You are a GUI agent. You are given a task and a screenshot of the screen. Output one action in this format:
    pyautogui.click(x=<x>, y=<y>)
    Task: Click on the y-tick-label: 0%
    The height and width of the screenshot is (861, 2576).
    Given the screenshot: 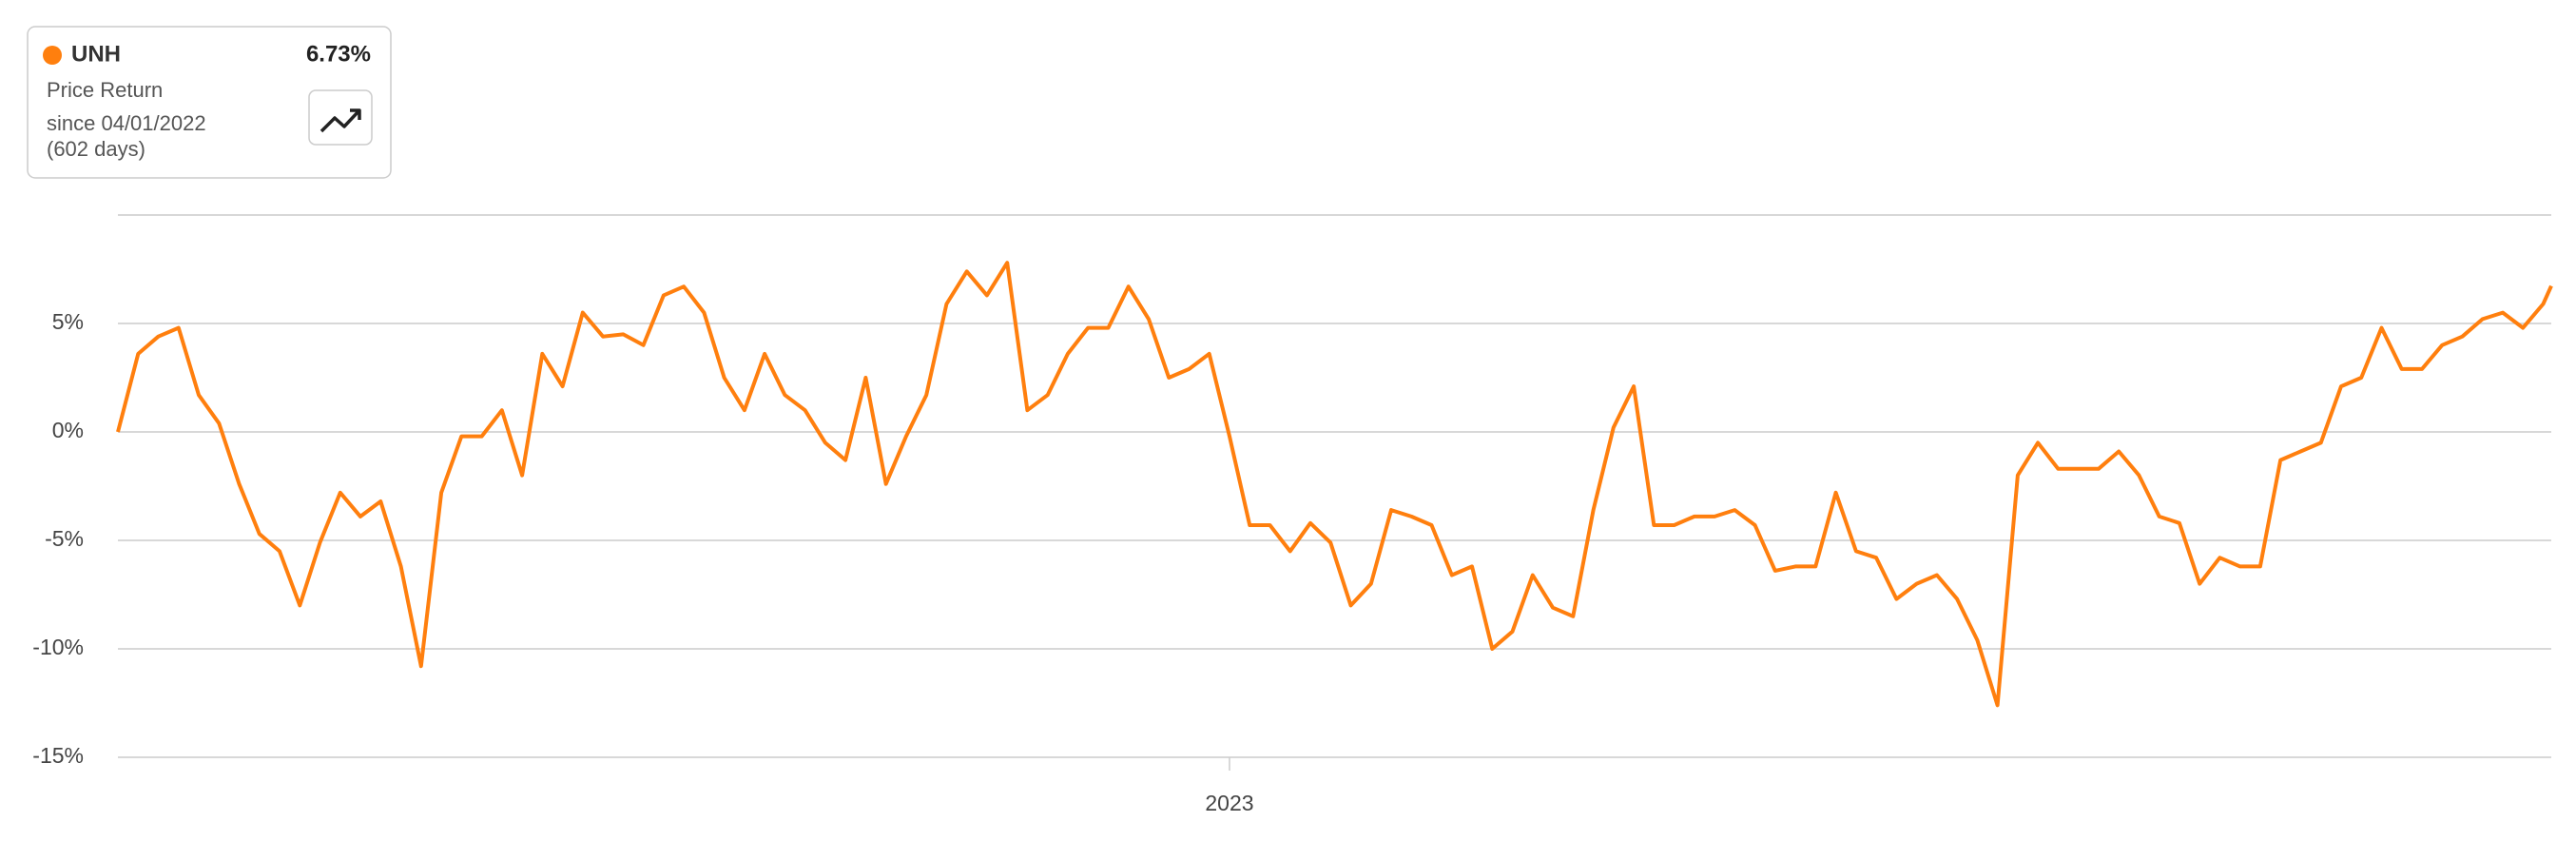 What is the action you would take?
    pyautogui.click(x=68, y=430)
    